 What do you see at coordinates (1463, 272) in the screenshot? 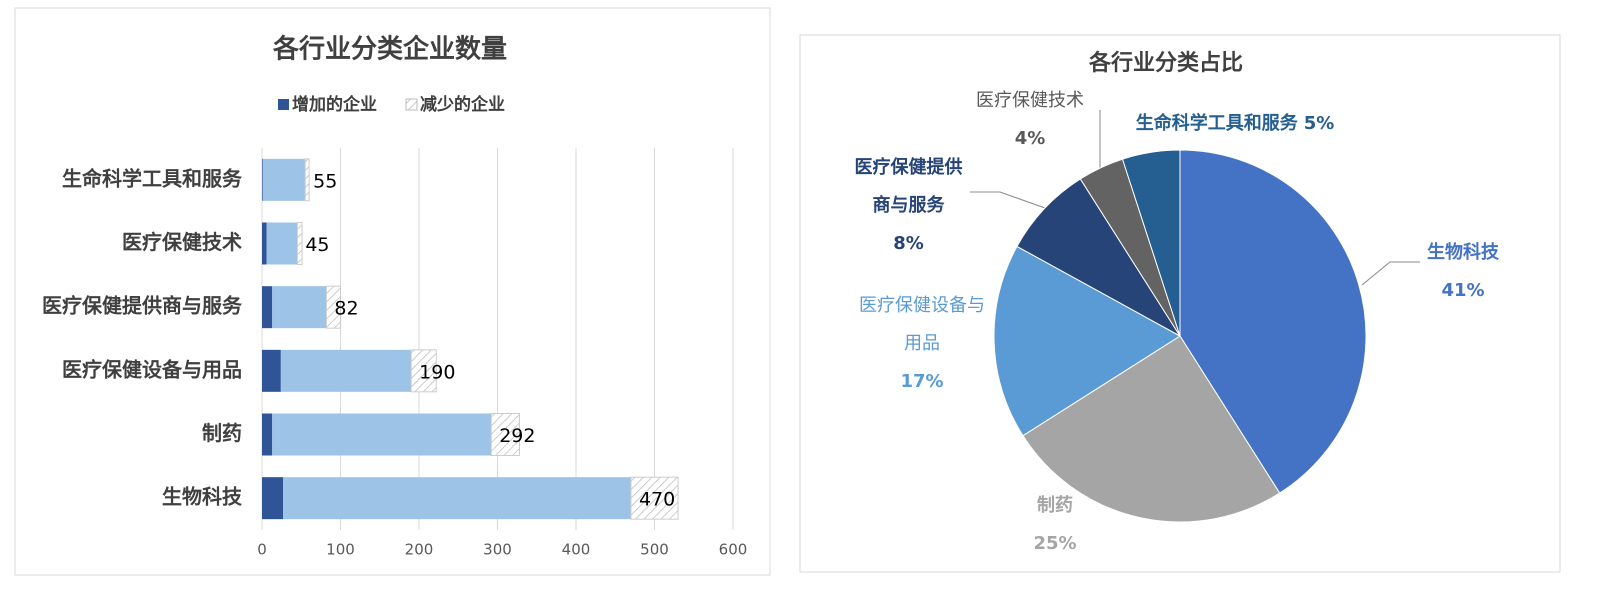
I see `pie-label: 生物科技 41%` at bounding box center [1463, 272].